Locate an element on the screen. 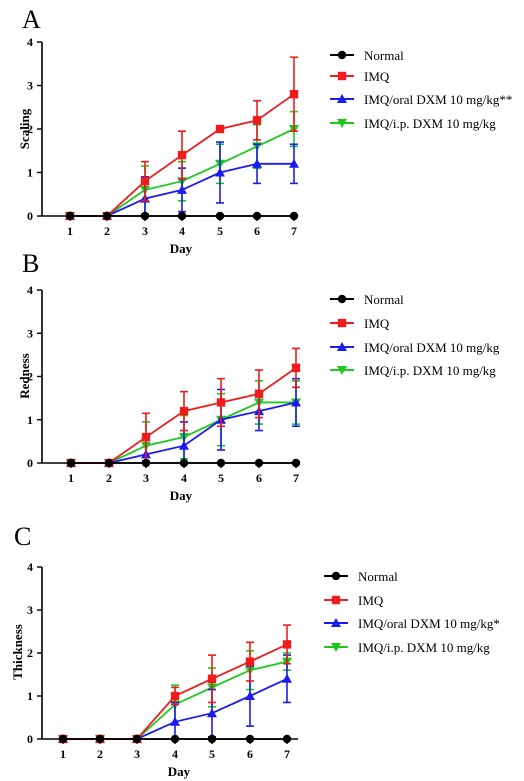 Image resolution: width=524 pixels, height=781 pixels. legend-item: IMQ/oral DXM 10 mg/kg* is located at coordinates (412, 623).